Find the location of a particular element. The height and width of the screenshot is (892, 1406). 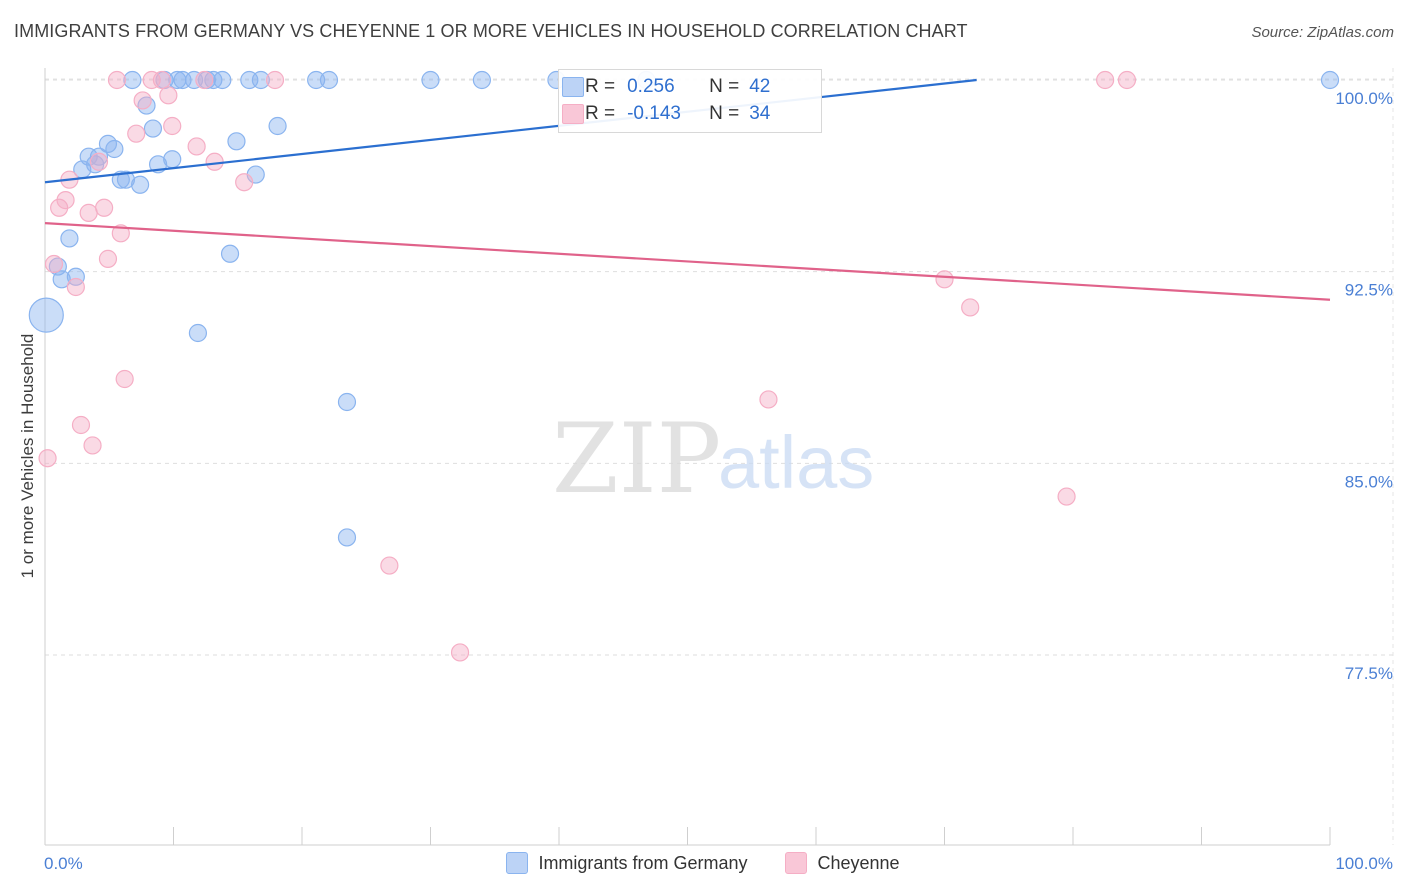

stats-n-value-cheyenne: 34 is located at coordinates (760, 113).